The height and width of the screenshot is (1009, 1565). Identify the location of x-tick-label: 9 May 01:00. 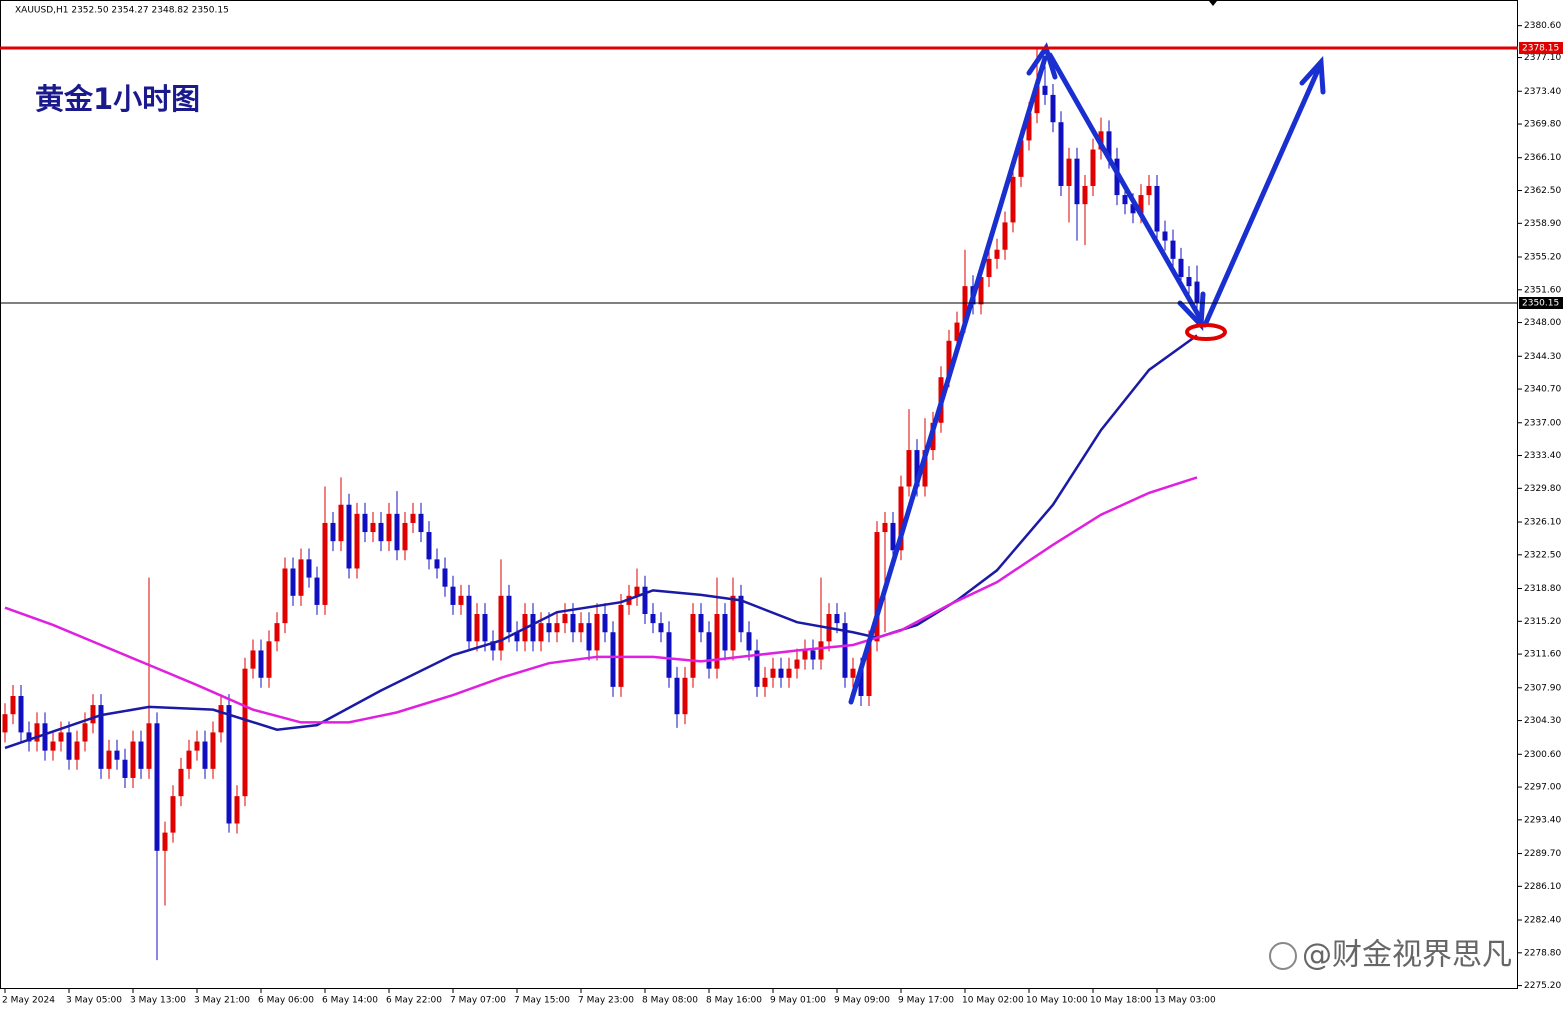
(798, 1001).